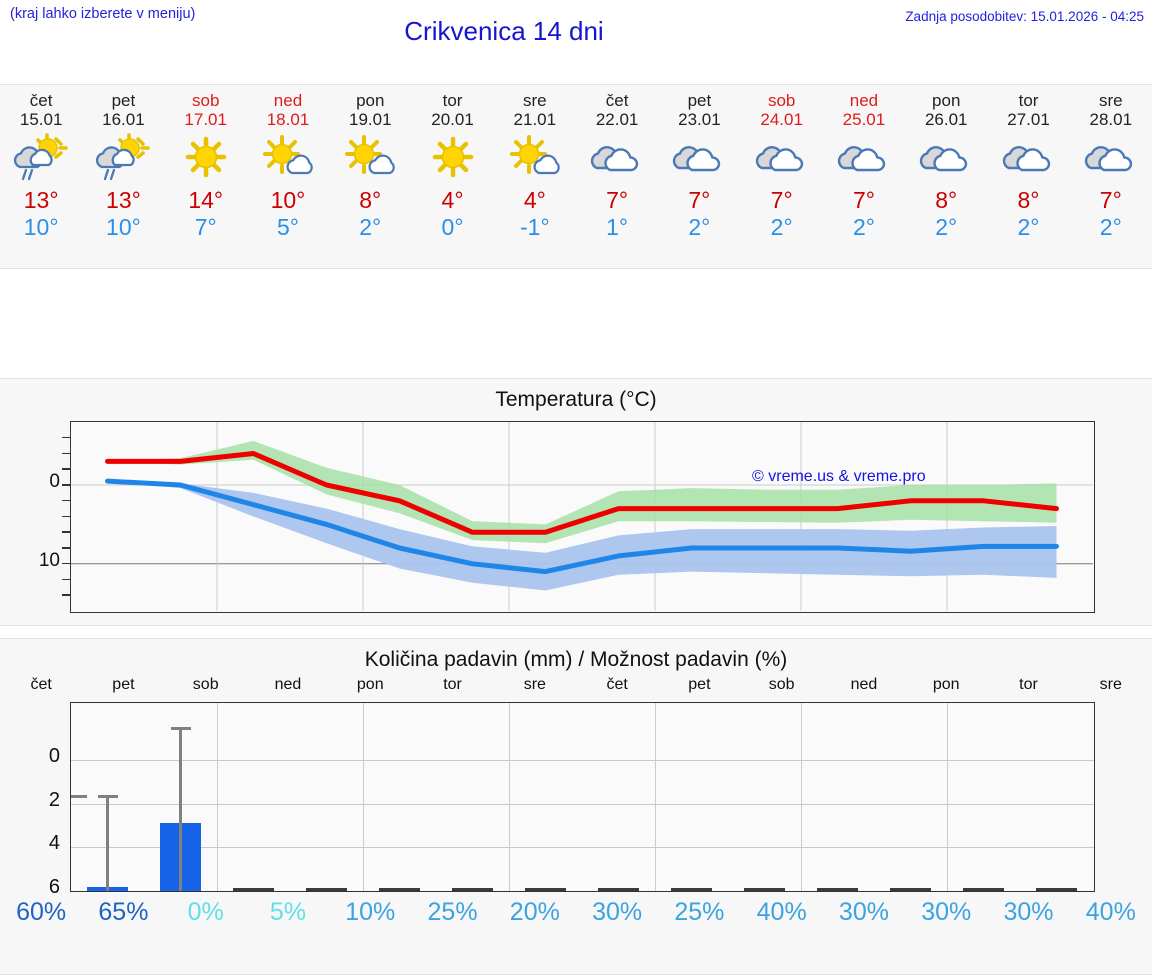  Describe the element at coordinates (946, 176) in the screenshot. I see `day-cell: pon 26.01 8° 2°` at that location.